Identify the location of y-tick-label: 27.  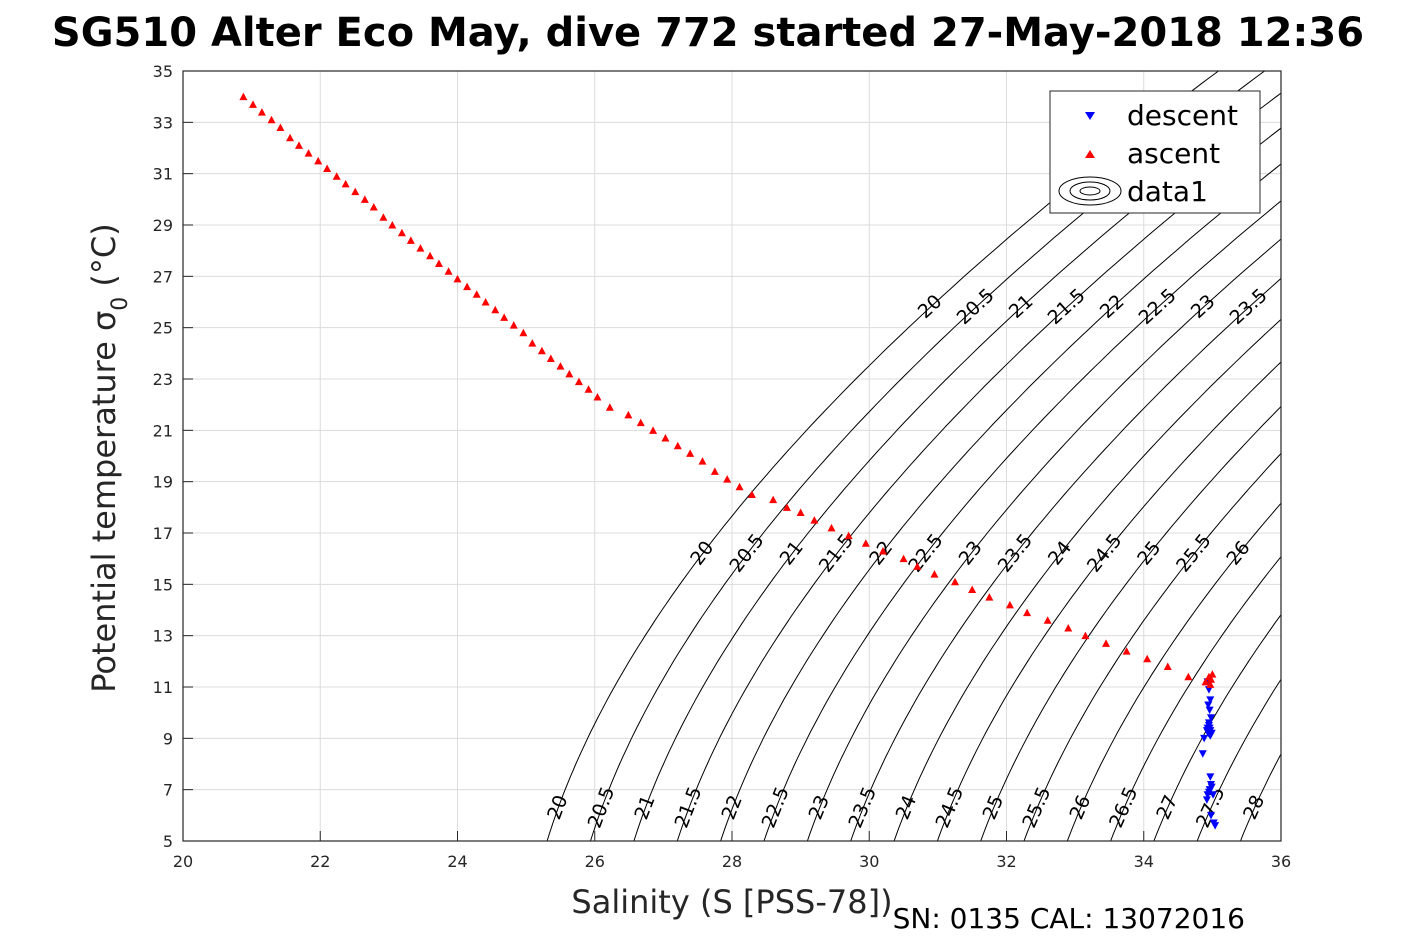
(163, 276).